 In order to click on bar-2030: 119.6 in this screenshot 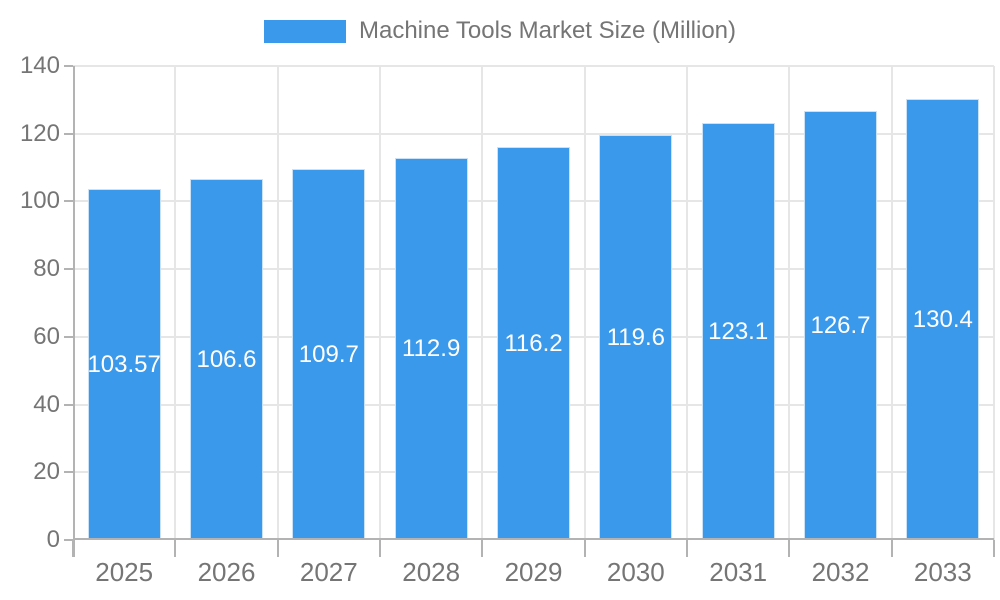, I will do `click(636, 337)`.